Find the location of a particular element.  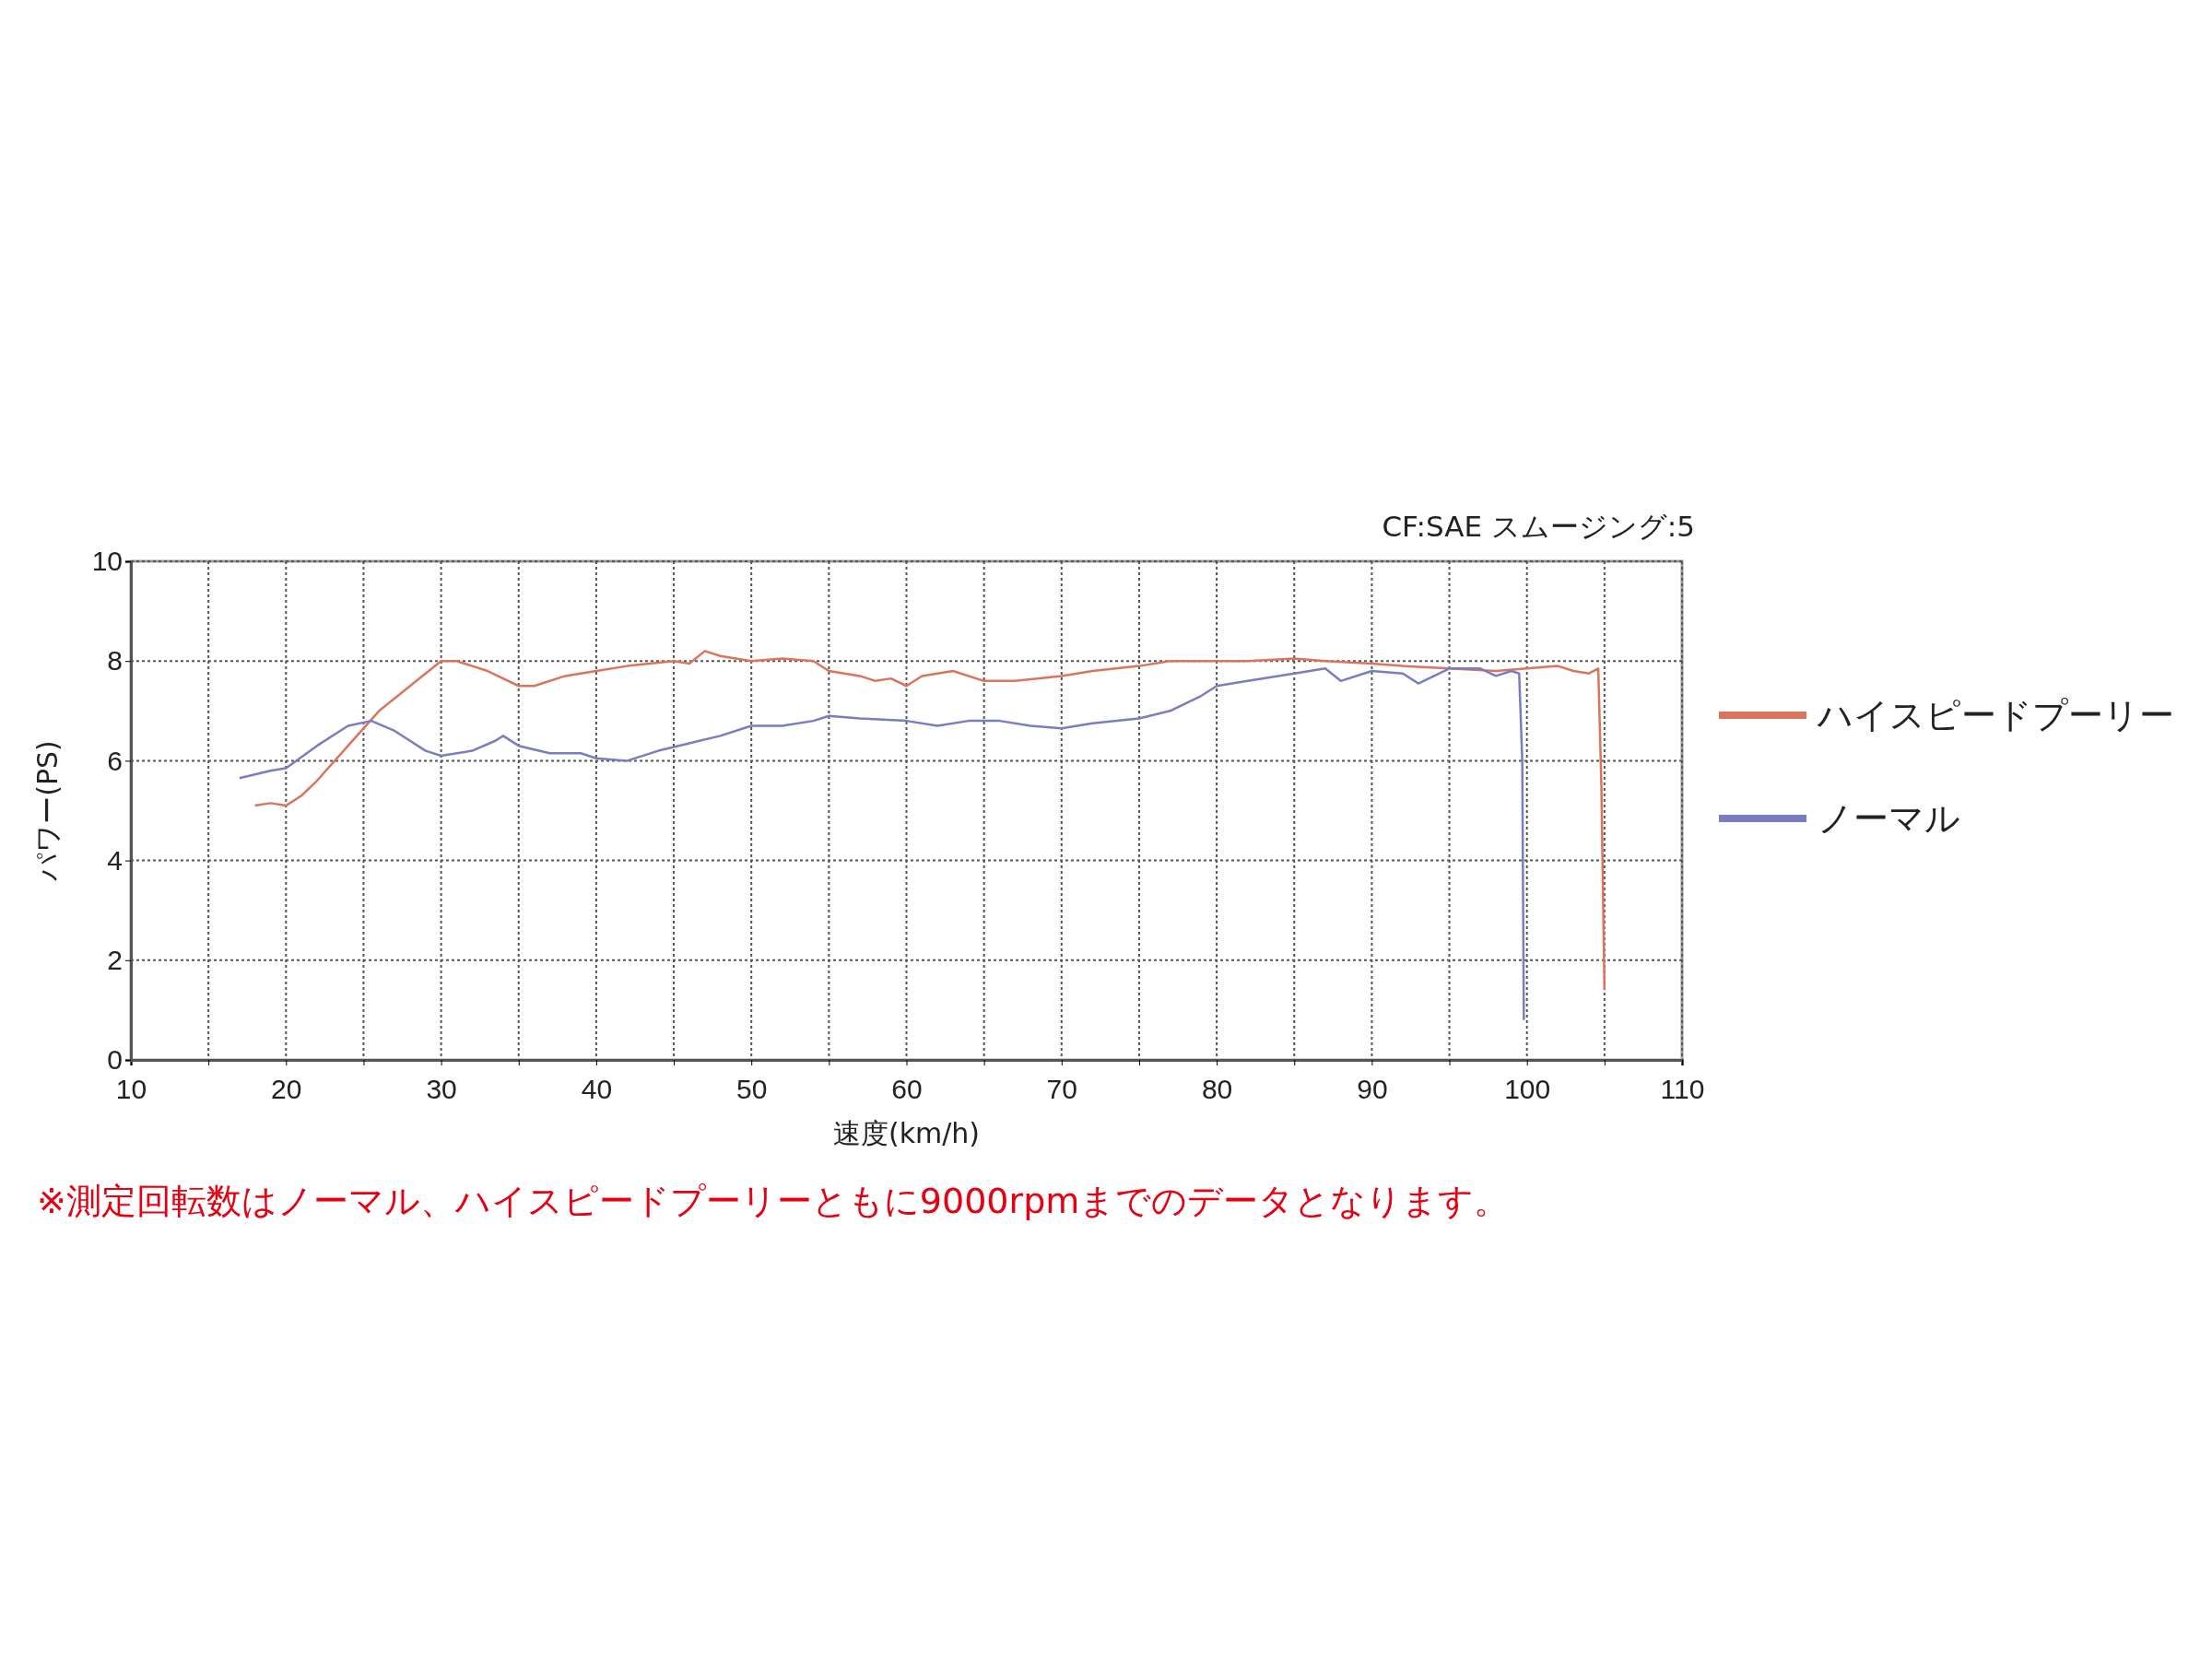

x-axis-title: 速度(km/h) is located at coordinates (906, 1133).